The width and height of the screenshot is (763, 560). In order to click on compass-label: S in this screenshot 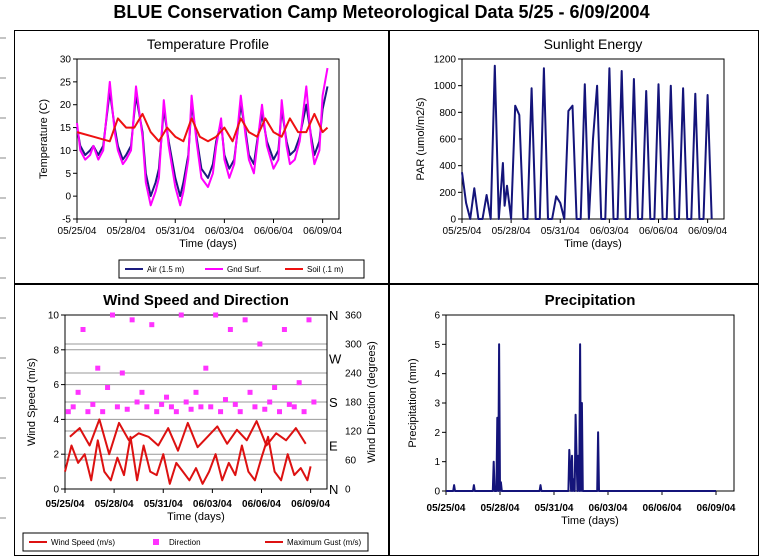, I will do `click(333, 402)`.